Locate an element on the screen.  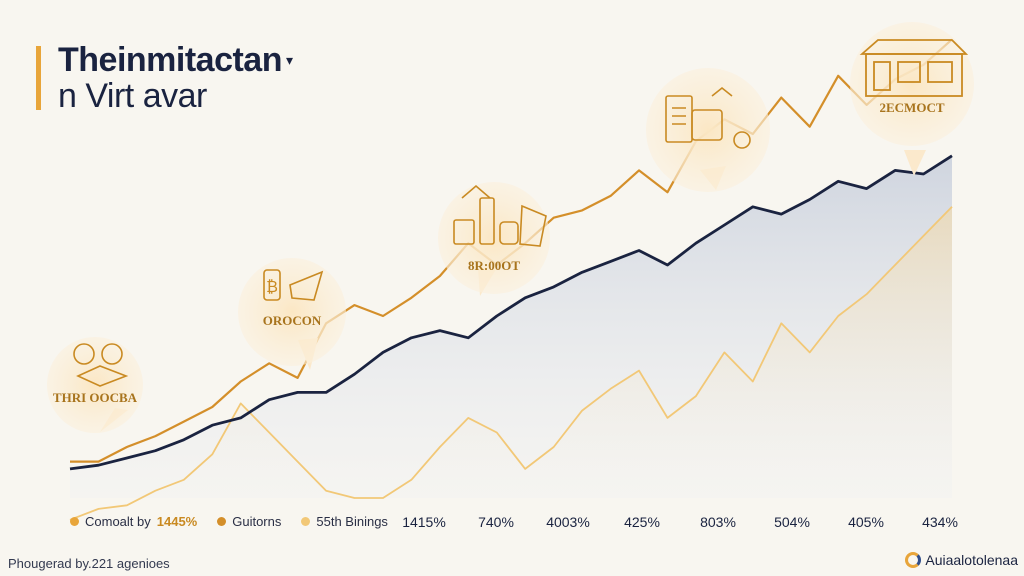
chart-title-line-2: n Virt avar is located at coordinates (132, 96).